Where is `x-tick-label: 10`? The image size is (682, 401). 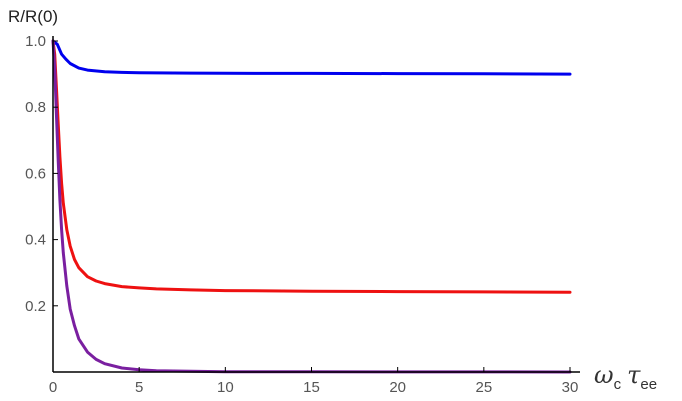
x-tick-label: 10 is located at coordinates (225, 387).